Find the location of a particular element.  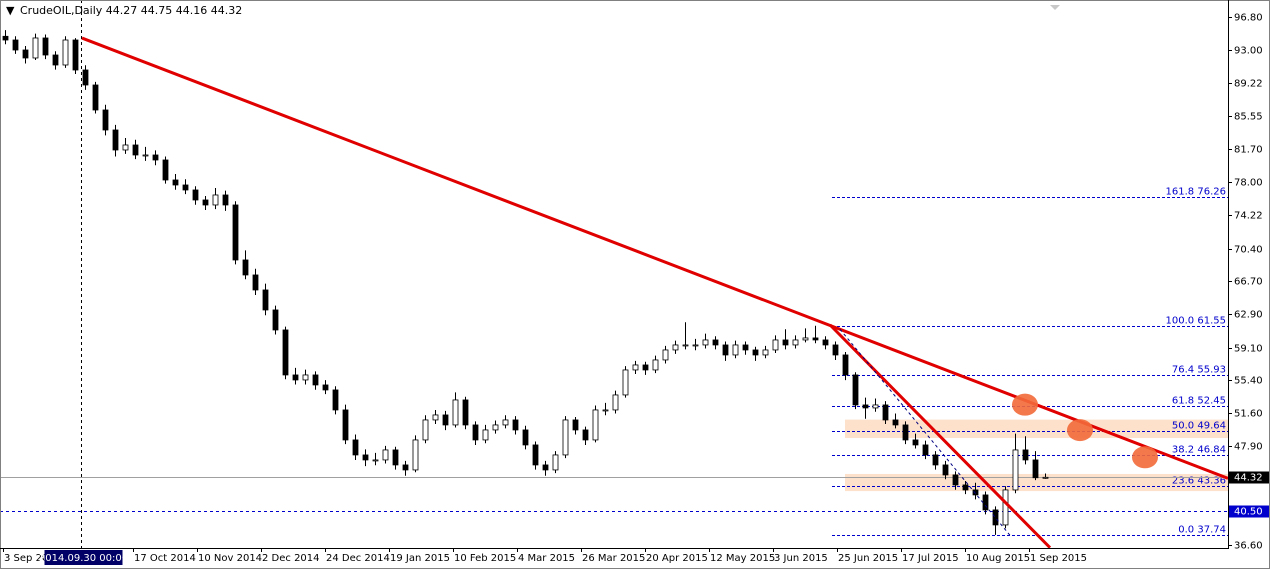

fibo-label: 38.2 46.84 is located at coordinates (1199, 450).